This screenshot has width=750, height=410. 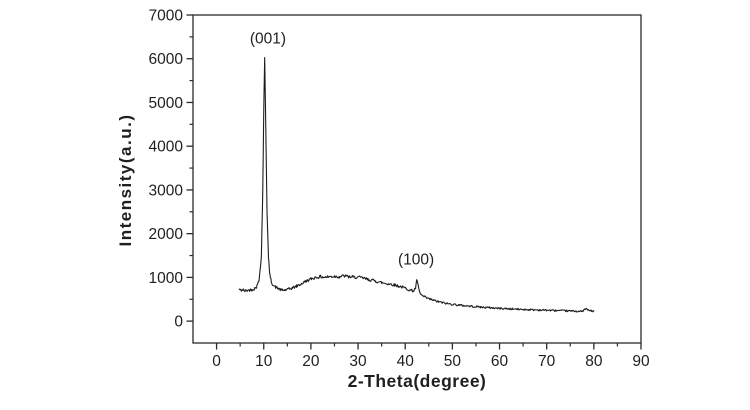 What do you see at coordinates (453, 361) in the screenshot?
I see `x-tick-label: 50` at bounding box center [453, 361].